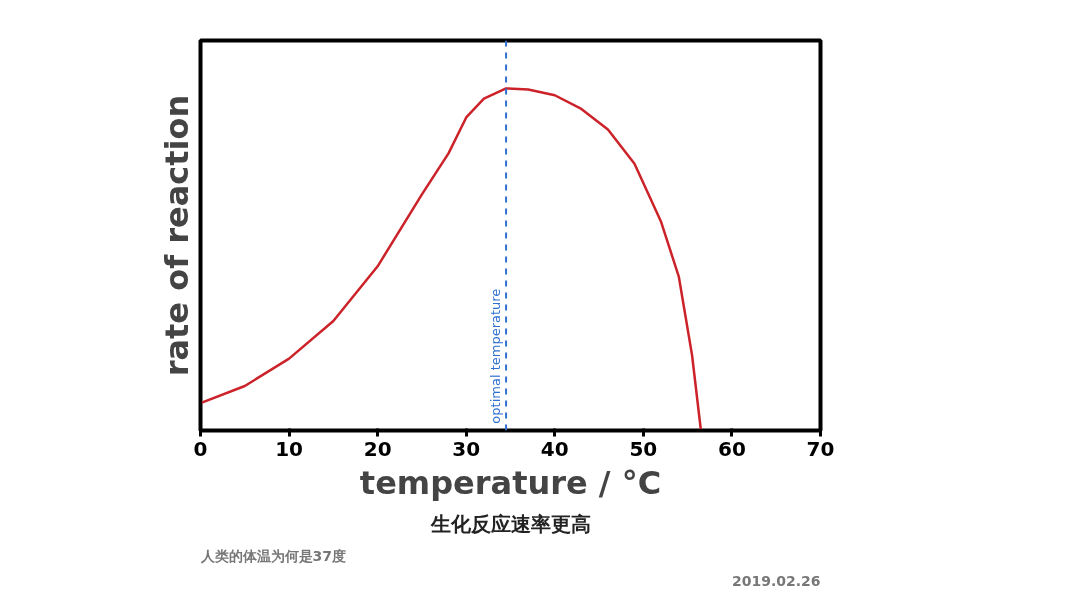 The width and height of the screenshot is (1080, 608). What do you see at coordinates (176, 235) in the screenshot?
I see `y-axis-title: rate of reaction` at bounding box center [176, 235].